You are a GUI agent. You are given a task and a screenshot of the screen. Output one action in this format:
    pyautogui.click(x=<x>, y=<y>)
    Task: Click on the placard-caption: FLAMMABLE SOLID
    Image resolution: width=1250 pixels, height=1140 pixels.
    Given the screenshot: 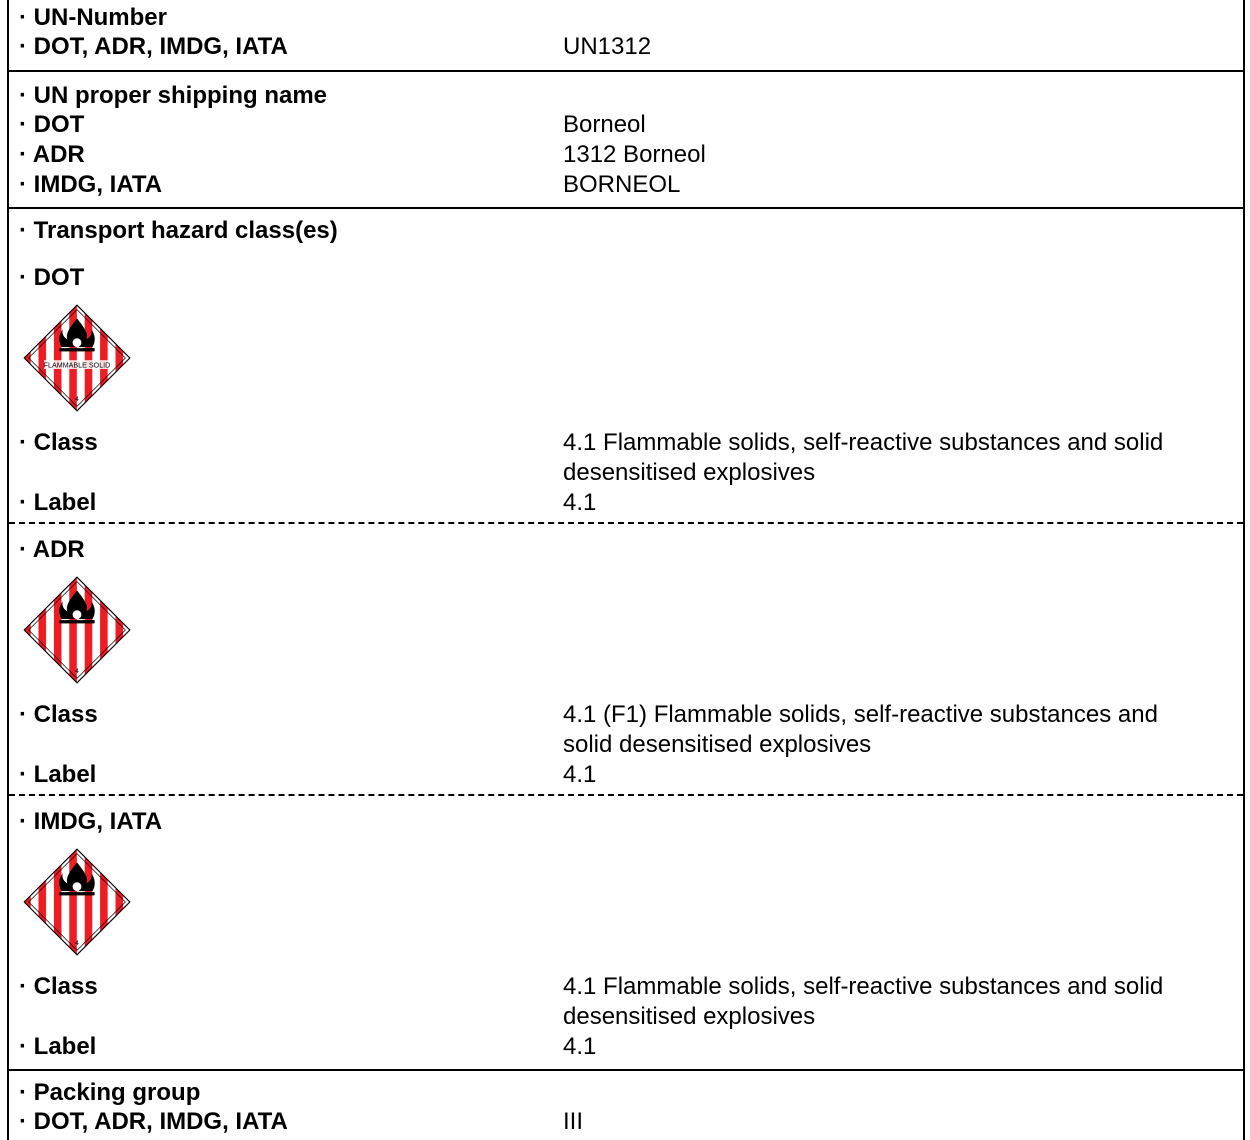 What is the action you would take?
    pyautogui.click(x=77, y=365)
    